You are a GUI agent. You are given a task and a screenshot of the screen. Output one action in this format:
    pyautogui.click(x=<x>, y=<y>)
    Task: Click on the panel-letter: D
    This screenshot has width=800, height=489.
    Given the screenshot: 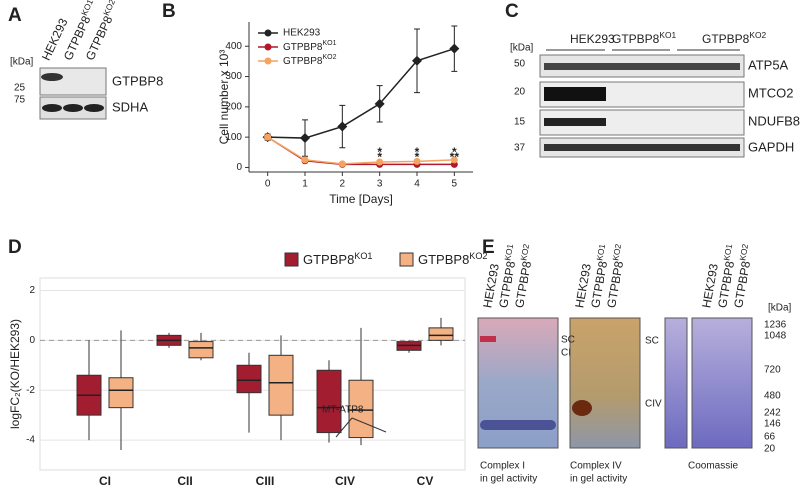 What is the action you would take?
    pyautogui.click(x=15, y=247)
    